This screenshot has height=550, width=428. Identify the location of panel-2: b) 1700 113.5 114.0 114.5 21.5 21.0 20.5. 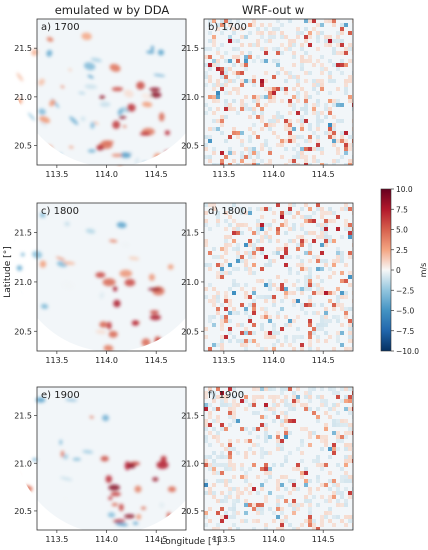
(267, 98).